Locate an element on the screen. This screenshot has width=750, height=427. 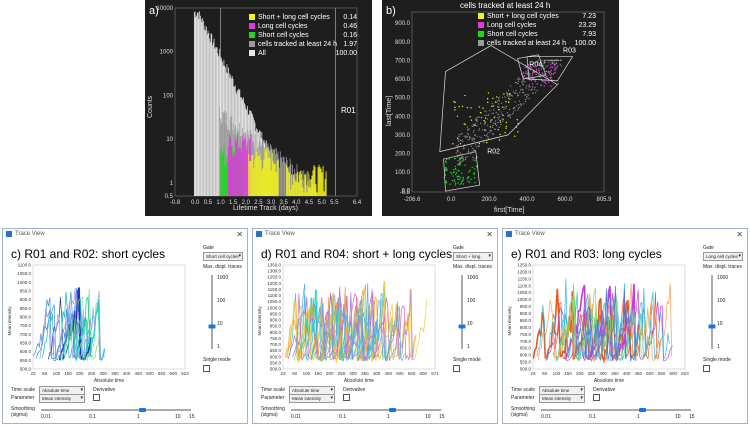
trace-y-tick: 950.0 is located at coordinates (526, 306).